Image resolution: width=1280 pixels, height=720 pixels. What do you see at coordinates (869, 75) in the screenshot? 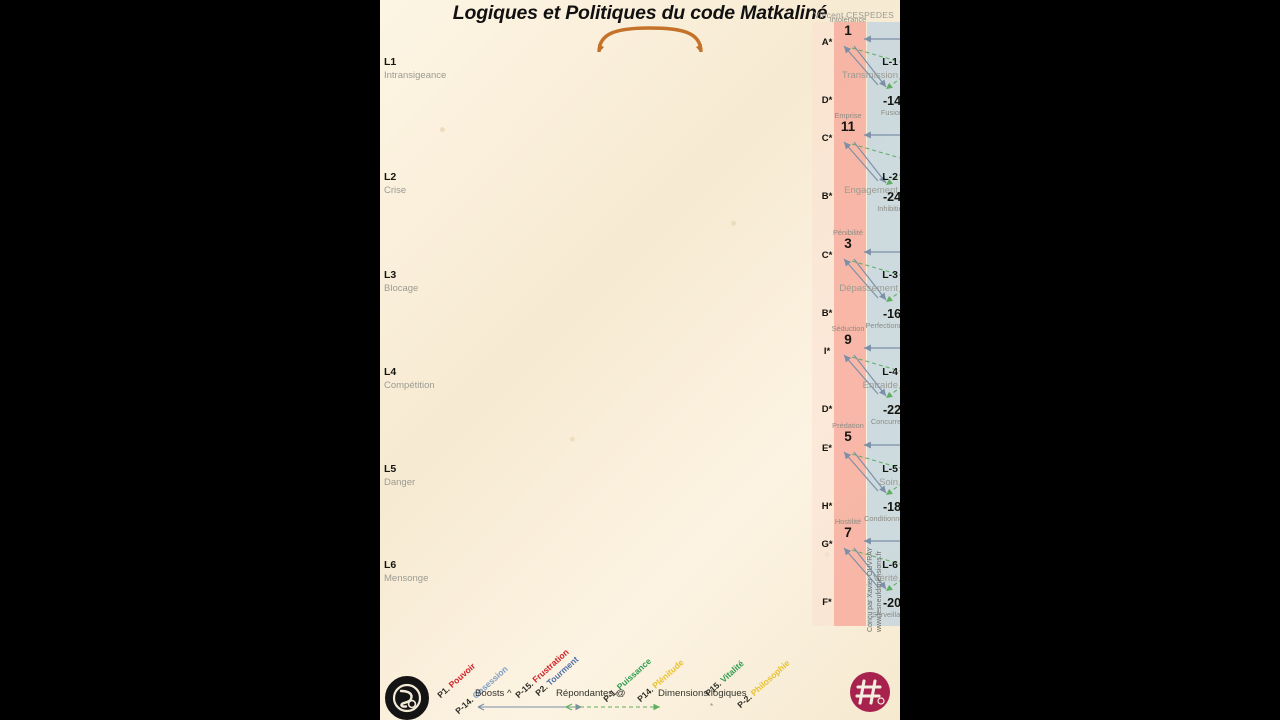
I see `level-name: Transmission` at bounding box center [869, 75].